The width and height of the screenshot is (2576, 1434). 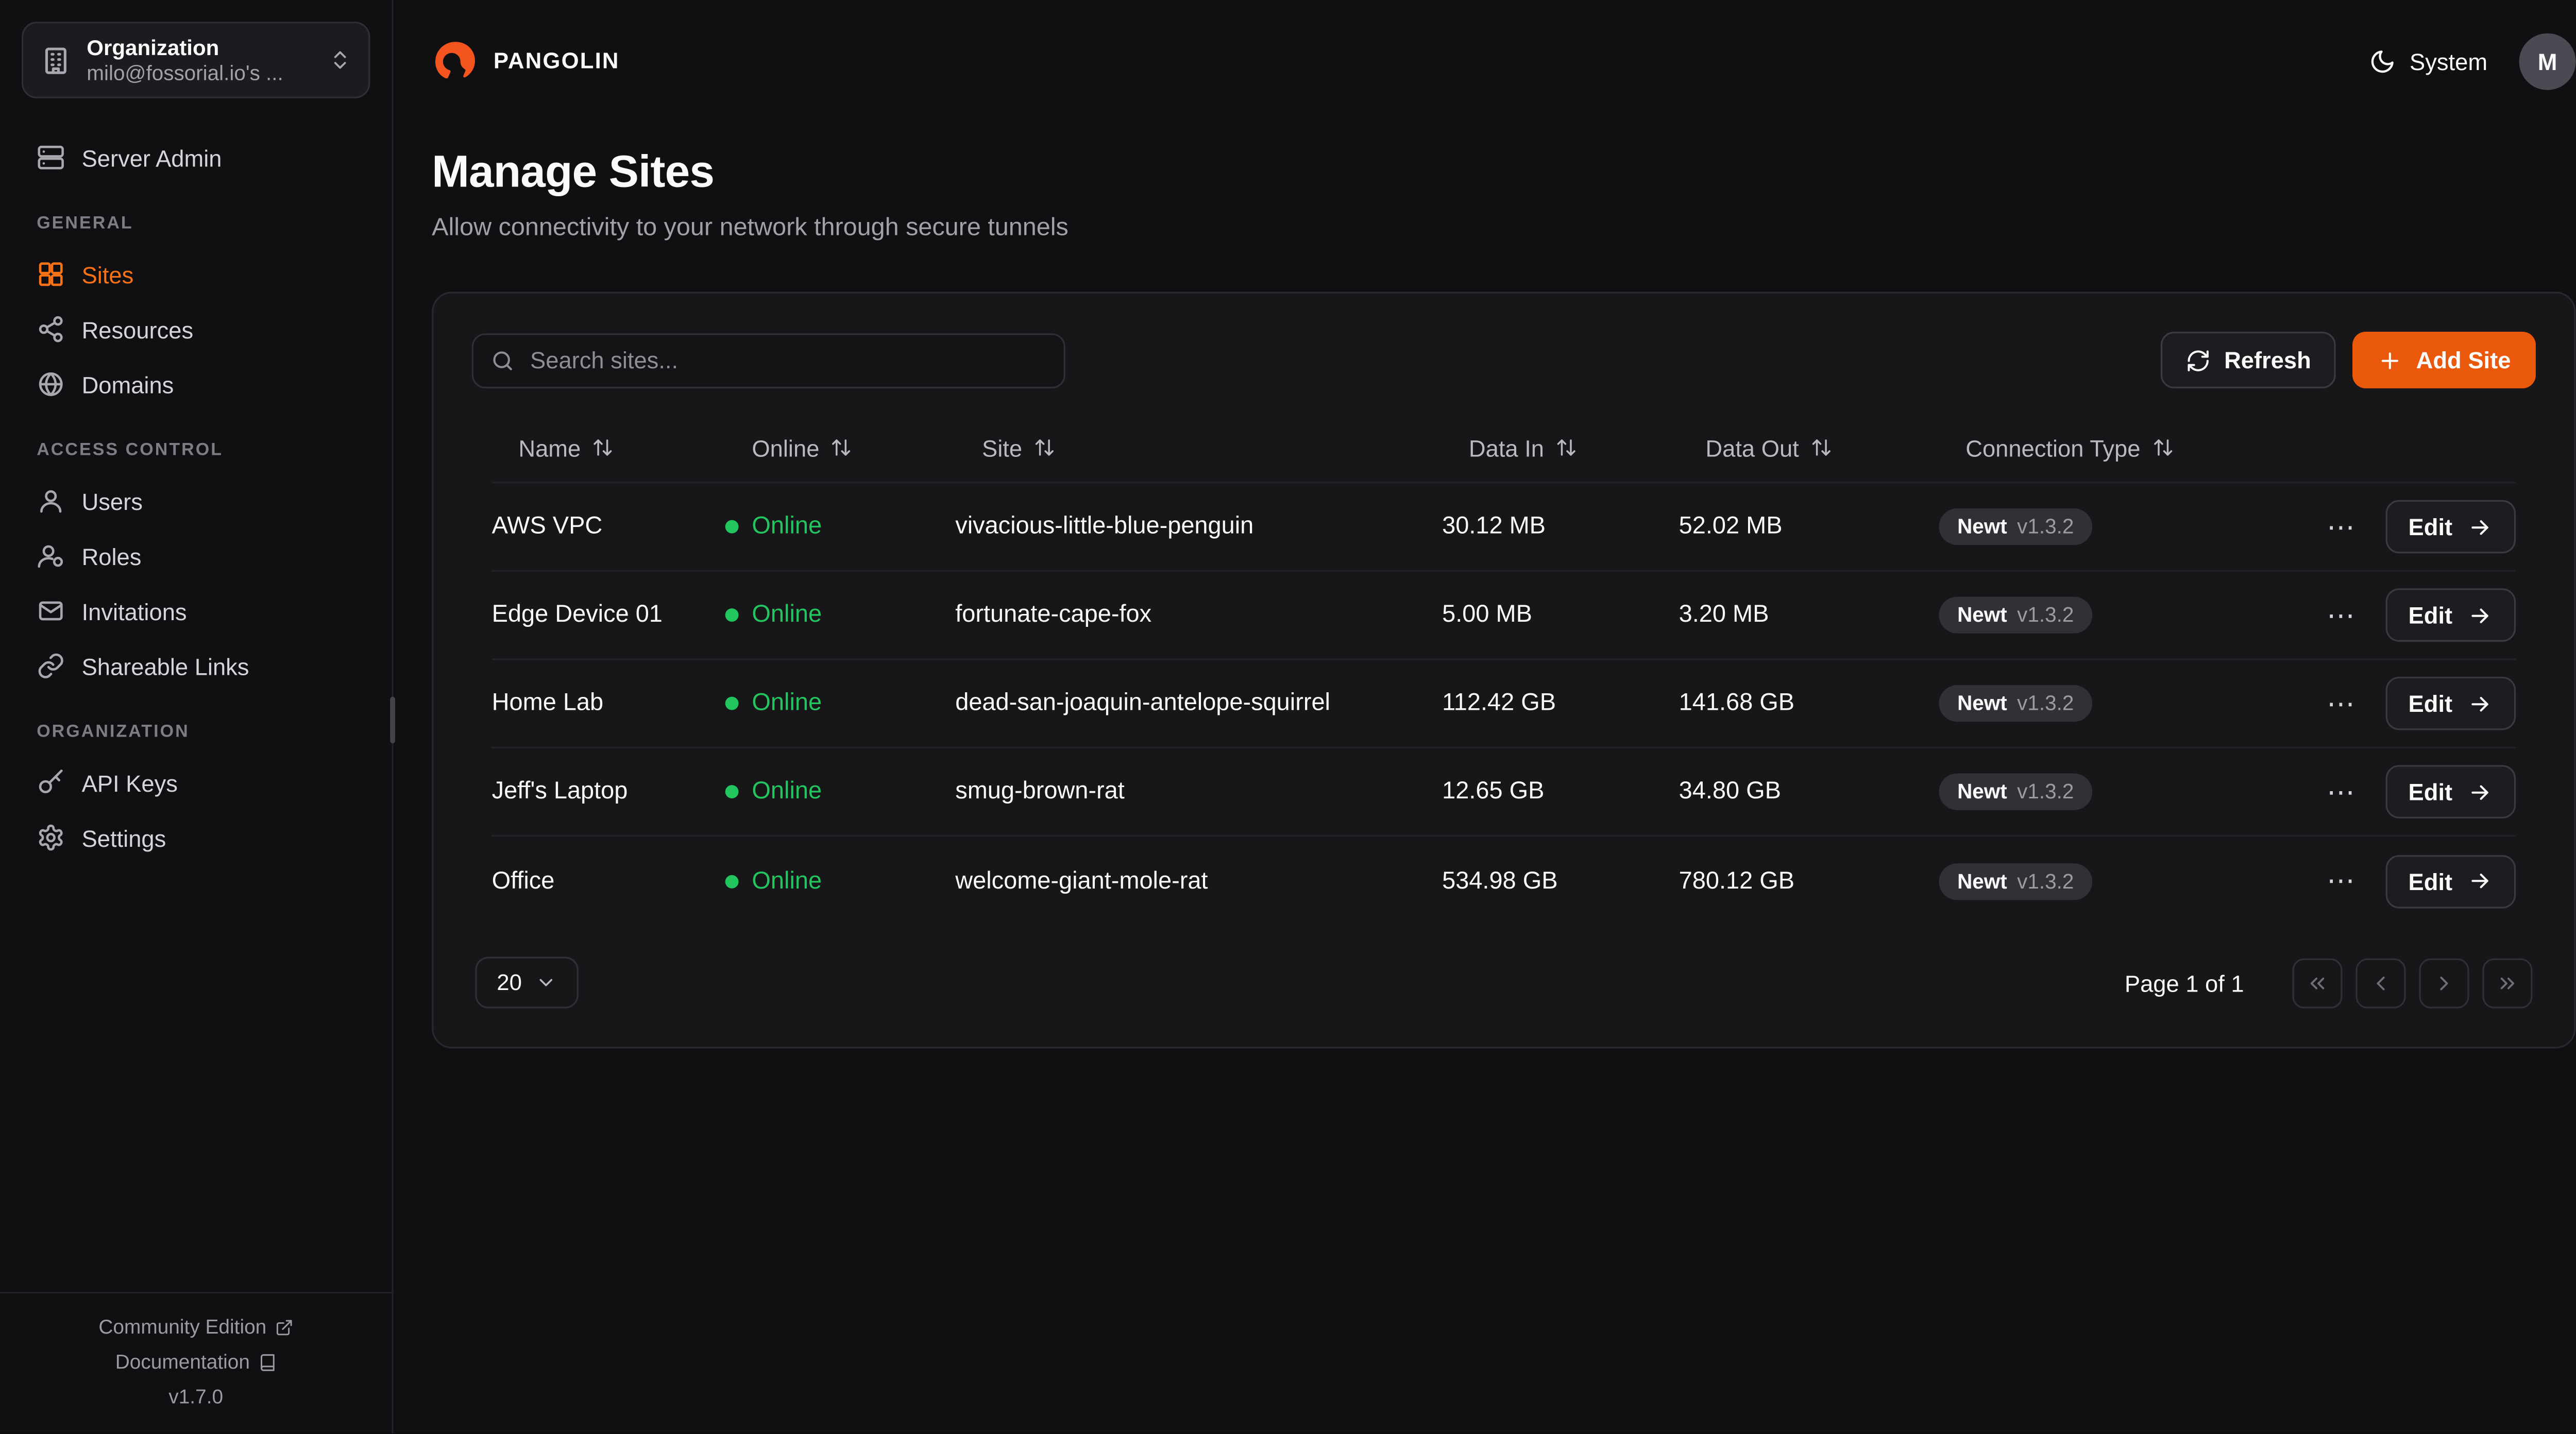 I want to click on column-header-data-in: Data In, so click(x=1560, y=447).